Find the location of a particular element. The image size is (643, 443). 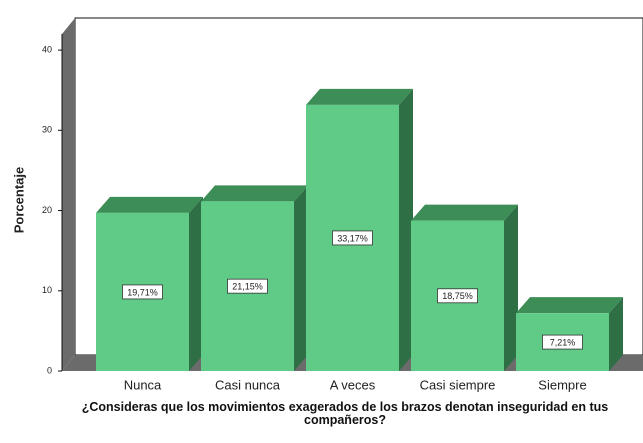

value-label: 7,21% is located at coordinates (563, 342).